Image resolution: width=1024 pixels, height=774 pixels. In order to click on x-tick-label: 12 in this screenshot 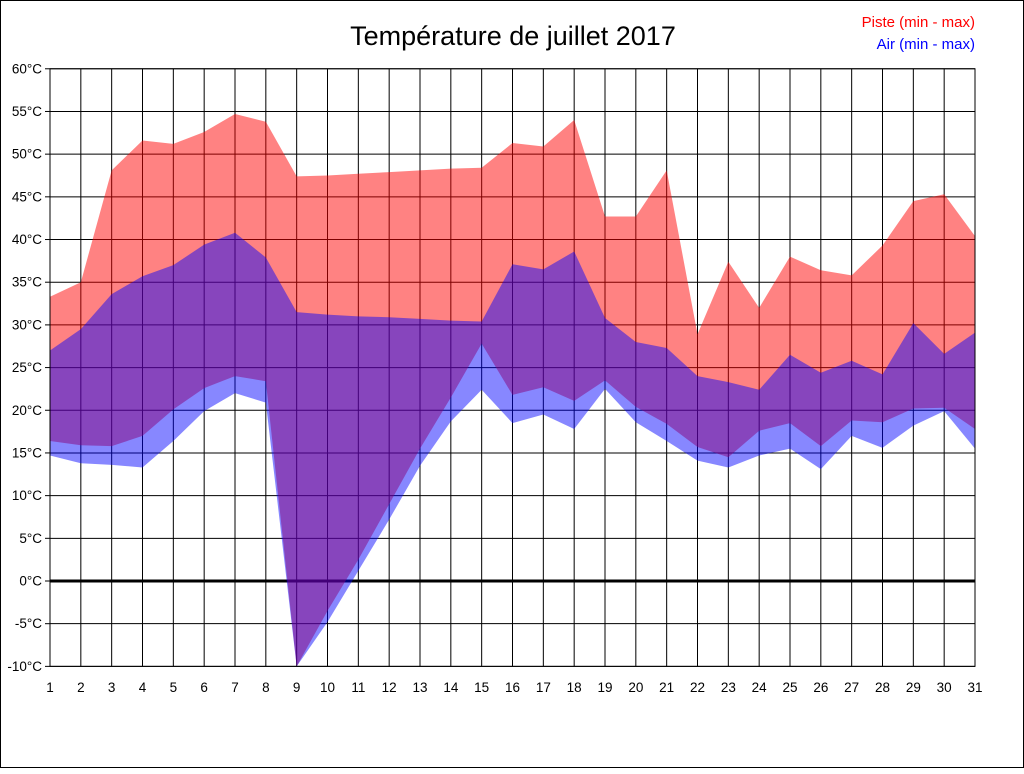, I will do `click(389, 687)`.